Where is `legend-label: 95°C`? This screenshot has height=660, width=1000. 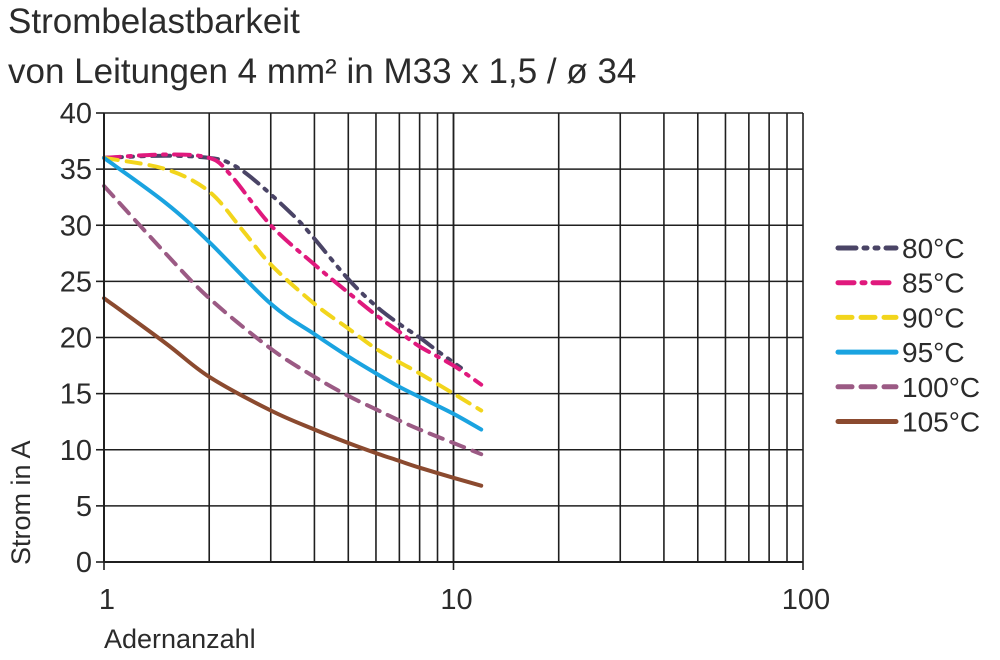
legend-label: 95°C is located at coordinates (933, 352).